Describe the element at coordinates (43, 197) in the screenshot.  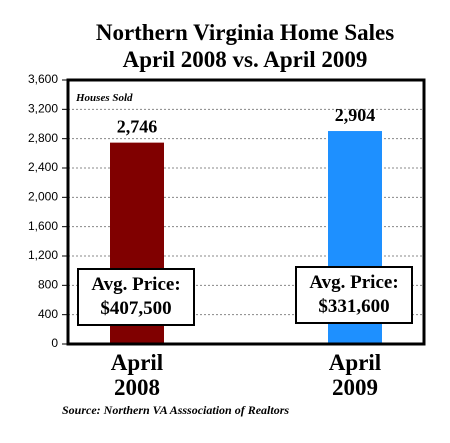
I see `y-tick-label: 2,000` at that location.